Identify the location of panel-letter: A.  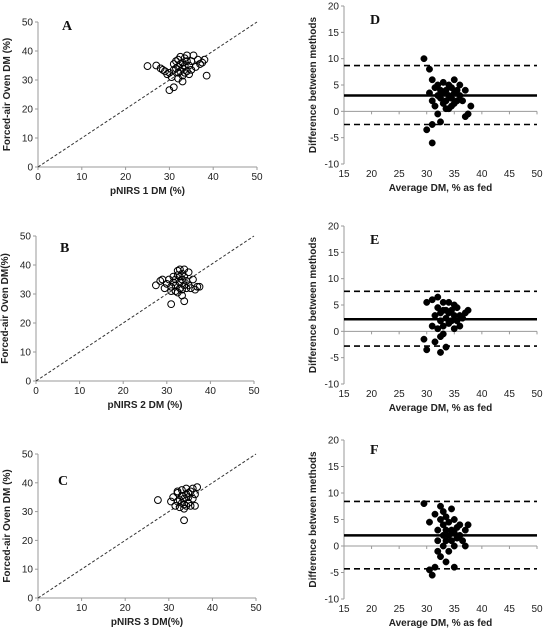
(67, 26).